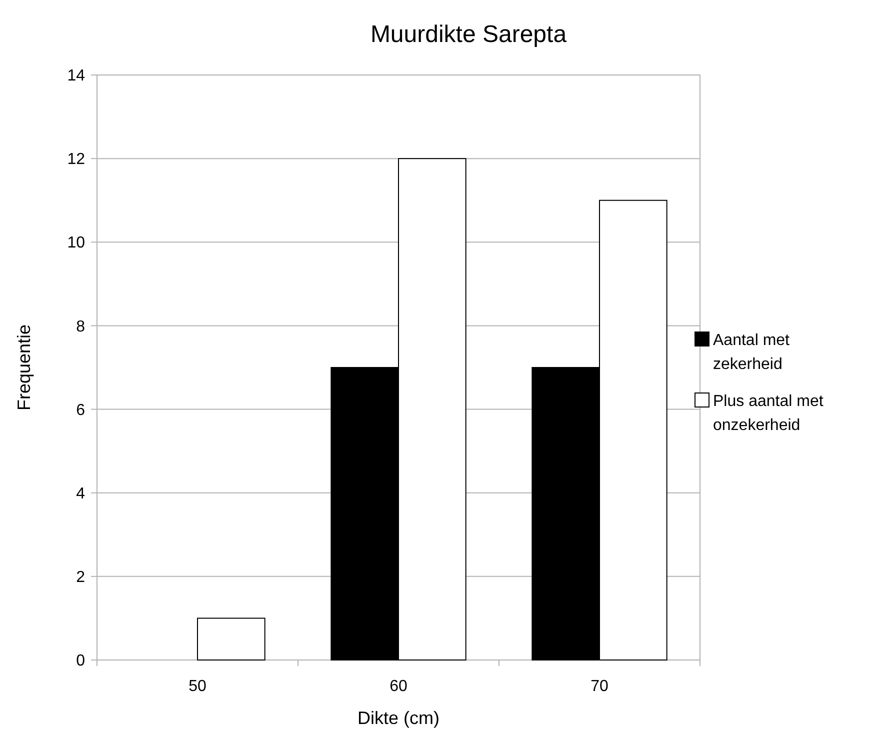 The height and width of the screenshot is (753, 869). Describe the element at coordinates (399, 686) in the screenshot. I see `x-tick-label: 60` at that location.